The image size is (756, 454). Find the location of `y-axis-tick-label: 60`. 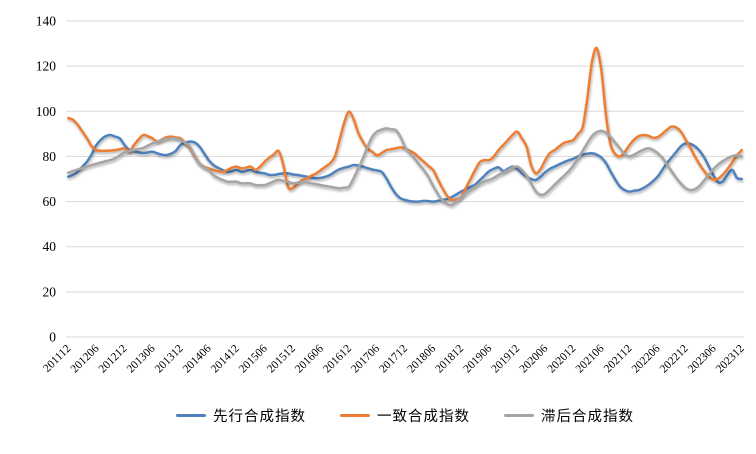

y-axis-tick-label: 60 is located at coordinates (50, 201).